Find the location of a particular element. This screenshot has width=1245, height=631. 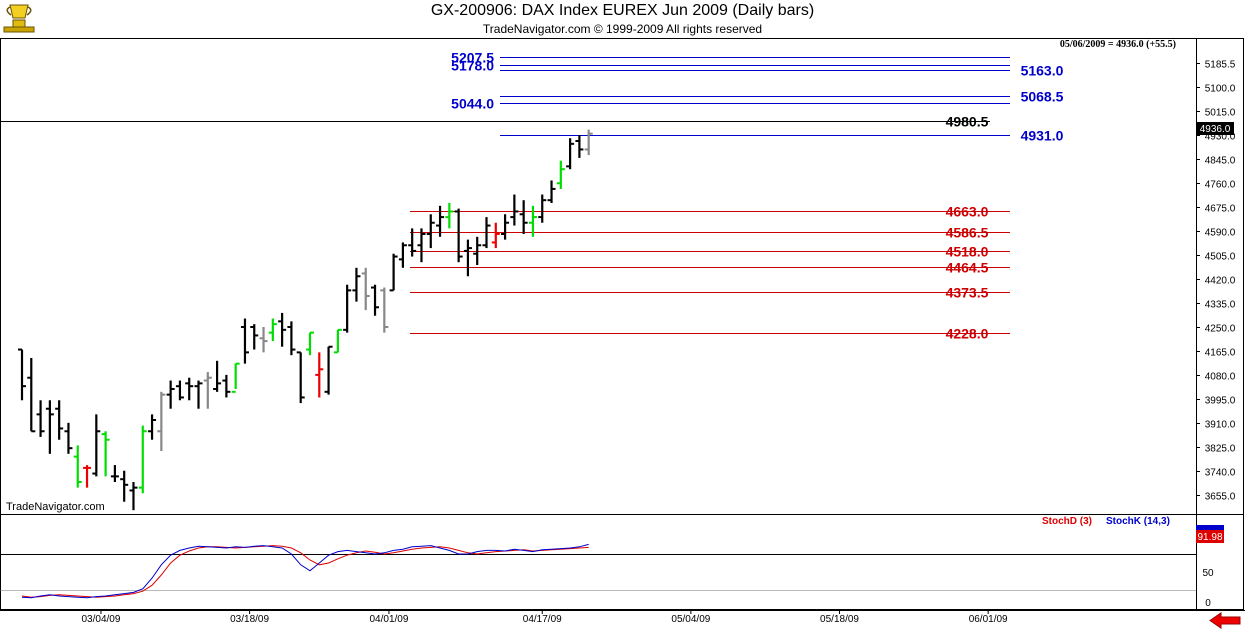

level-label: 4663.0 is located at coordinates (967, 212).